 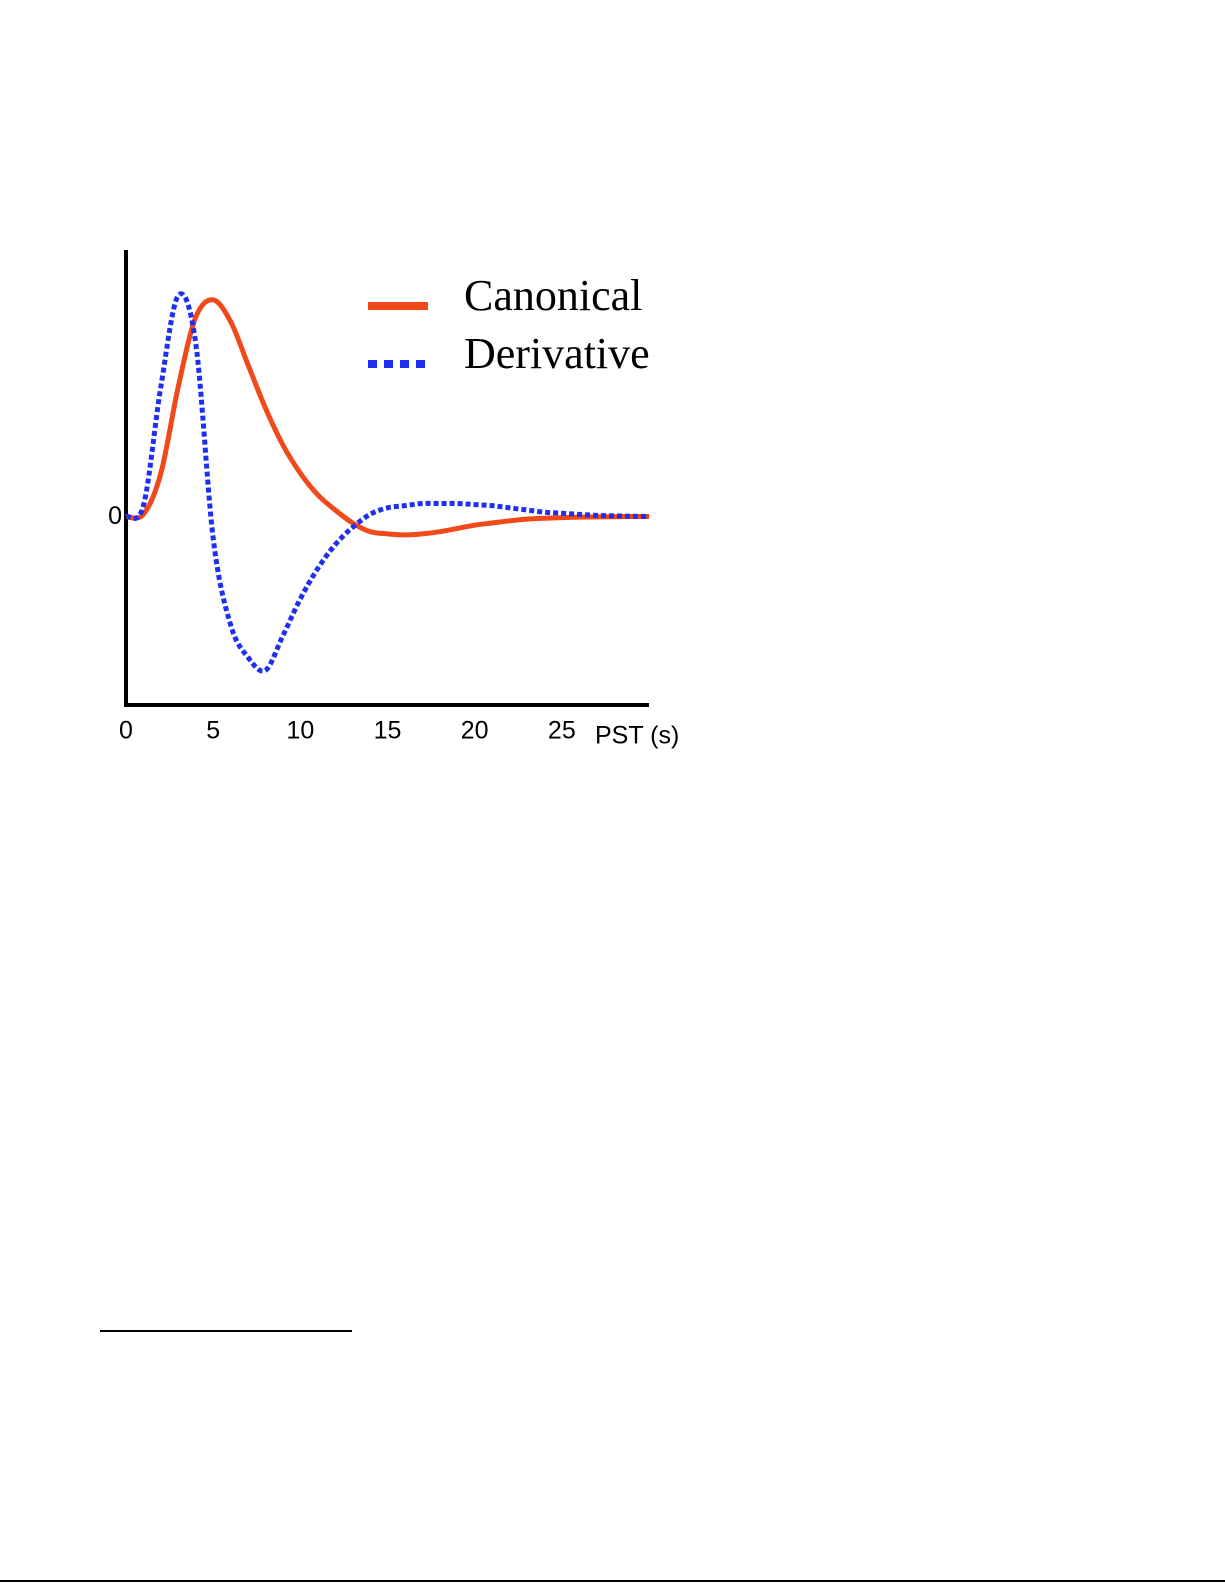 I want to click on x-tick-label: 5, so click(x=213, y=731).